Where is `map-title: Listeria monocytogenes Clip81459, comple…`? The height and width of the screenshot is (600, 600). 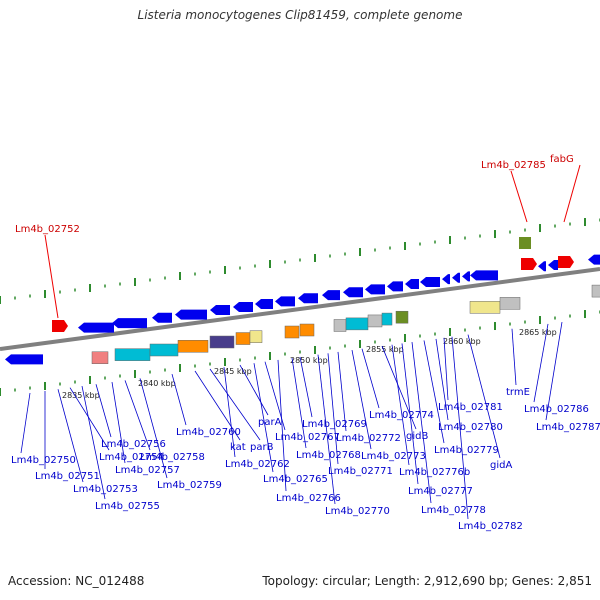
map-title: Listeria monocytogenes Clip81459, comple… is located at coordinates (300, 15).